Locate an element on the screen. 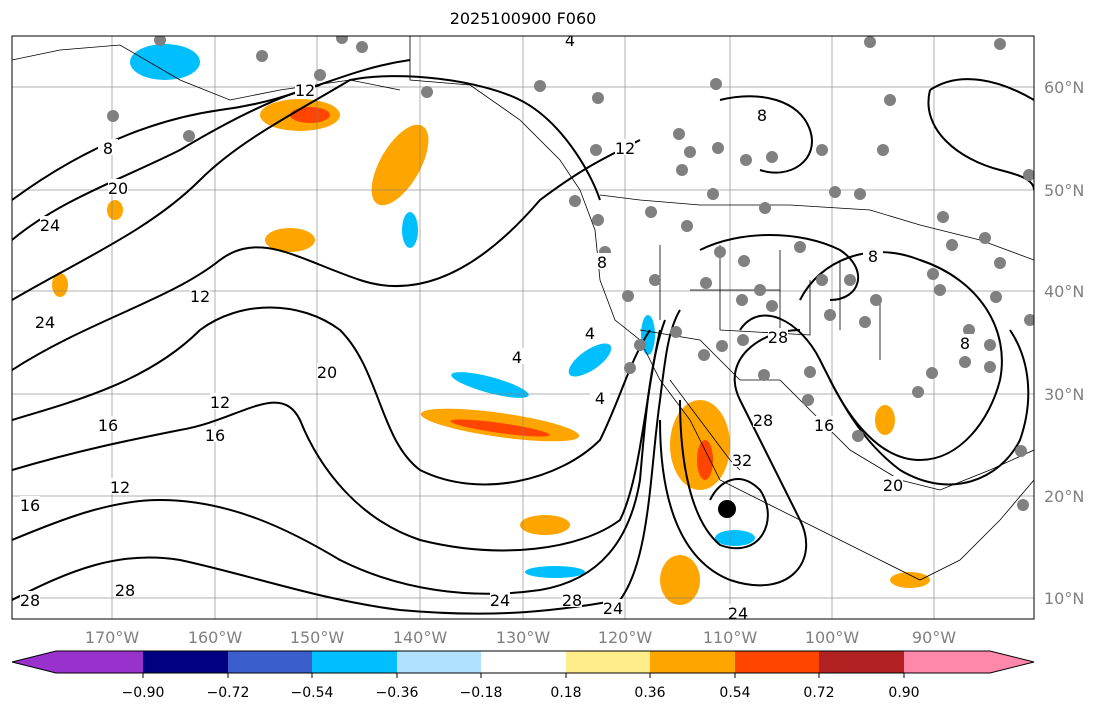 The image size is (1105, 712). colorbar-tick-label: −0.72 is located at coordinates (228, 693).